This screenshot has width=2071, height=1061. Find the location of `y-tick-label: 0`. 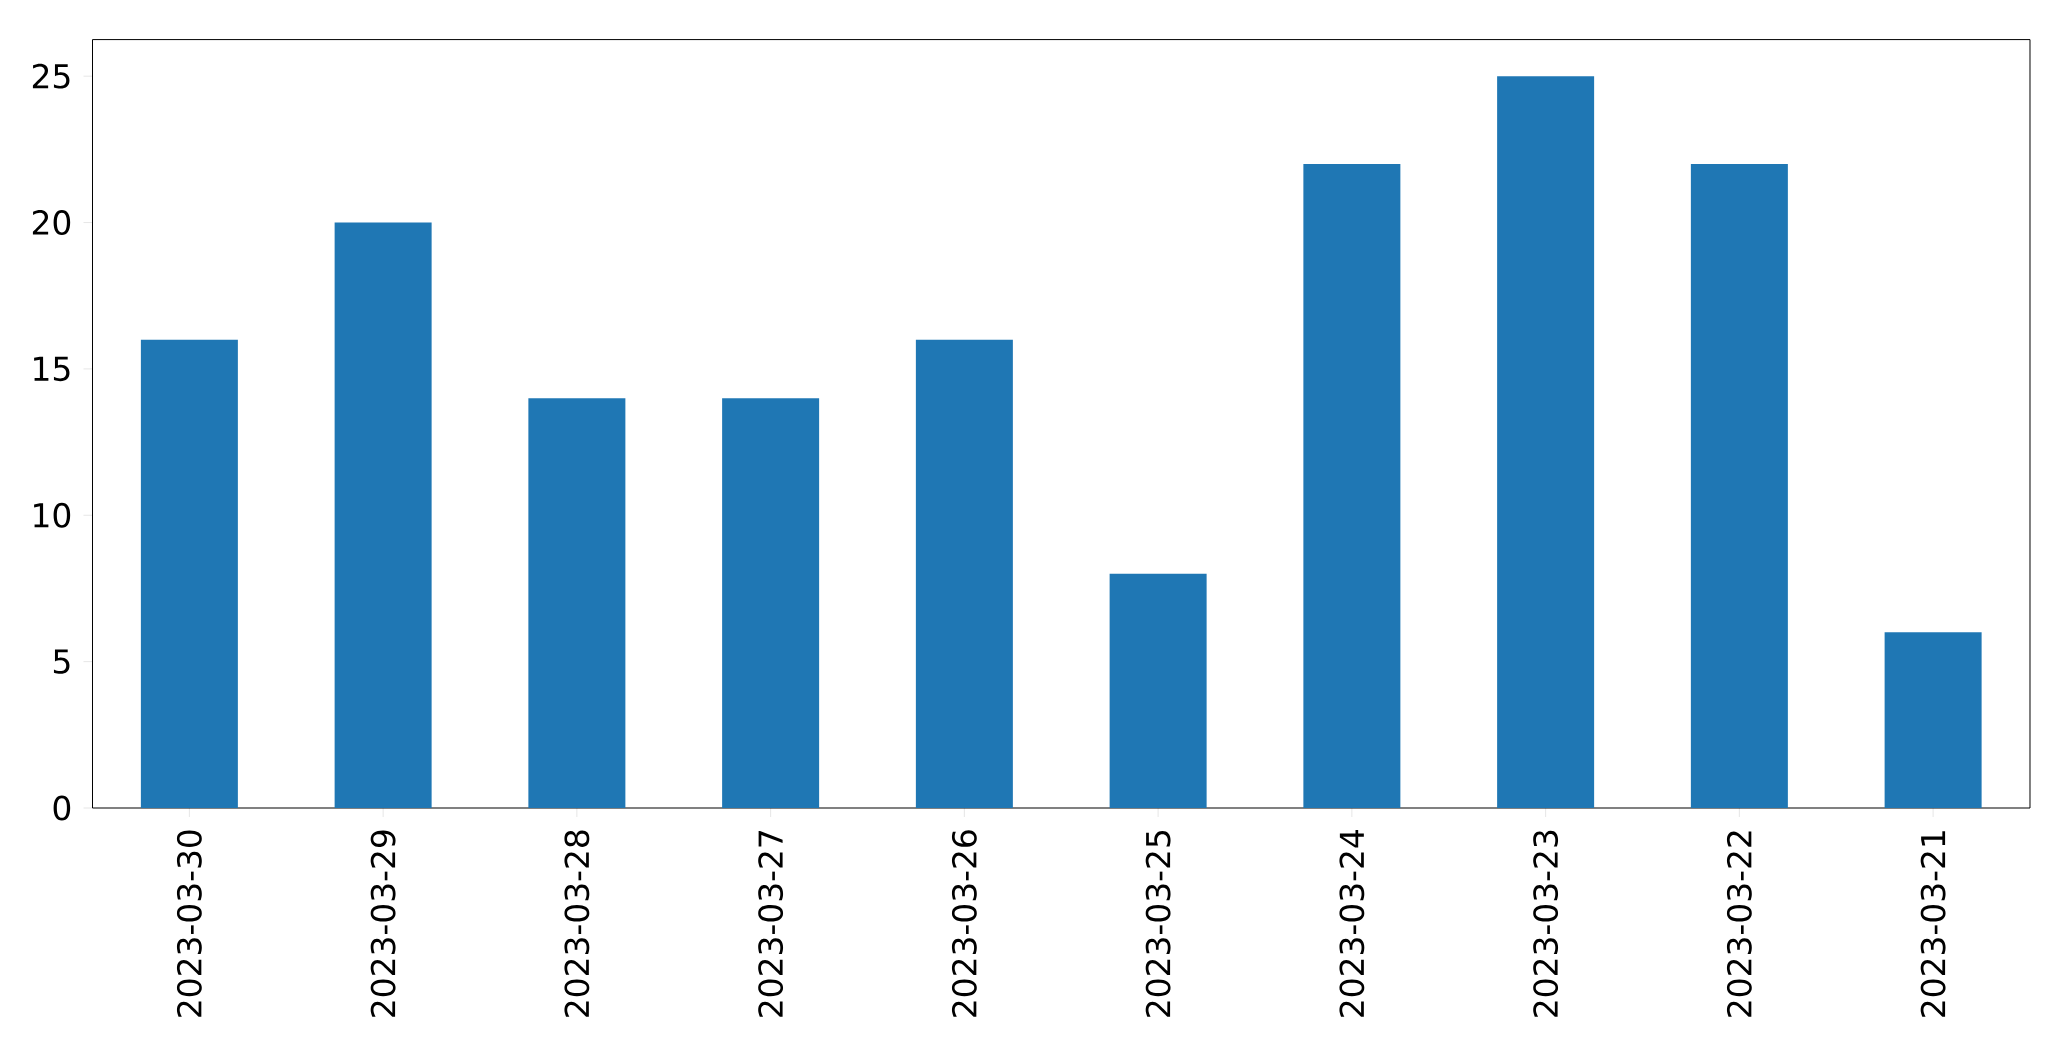

y-tick-label: 0 is located at coordinates (62, 808).